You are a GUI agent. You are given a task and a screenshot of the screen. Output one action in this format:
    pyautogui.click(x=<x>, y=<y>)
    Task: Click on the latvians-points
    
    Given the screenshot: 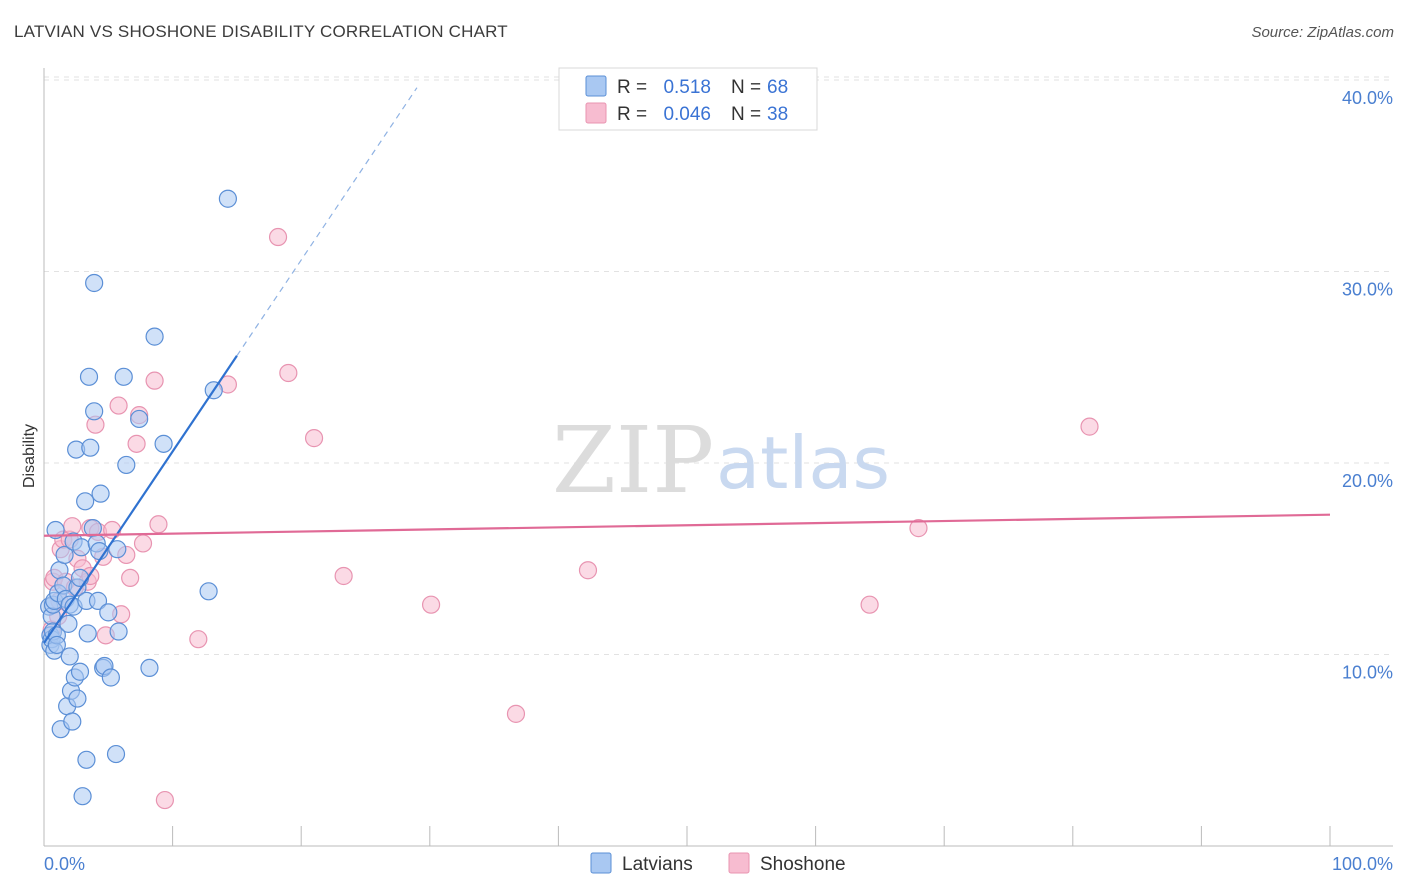 What is the action you would take?
    pyautogui.click(x=138, y=497)
    